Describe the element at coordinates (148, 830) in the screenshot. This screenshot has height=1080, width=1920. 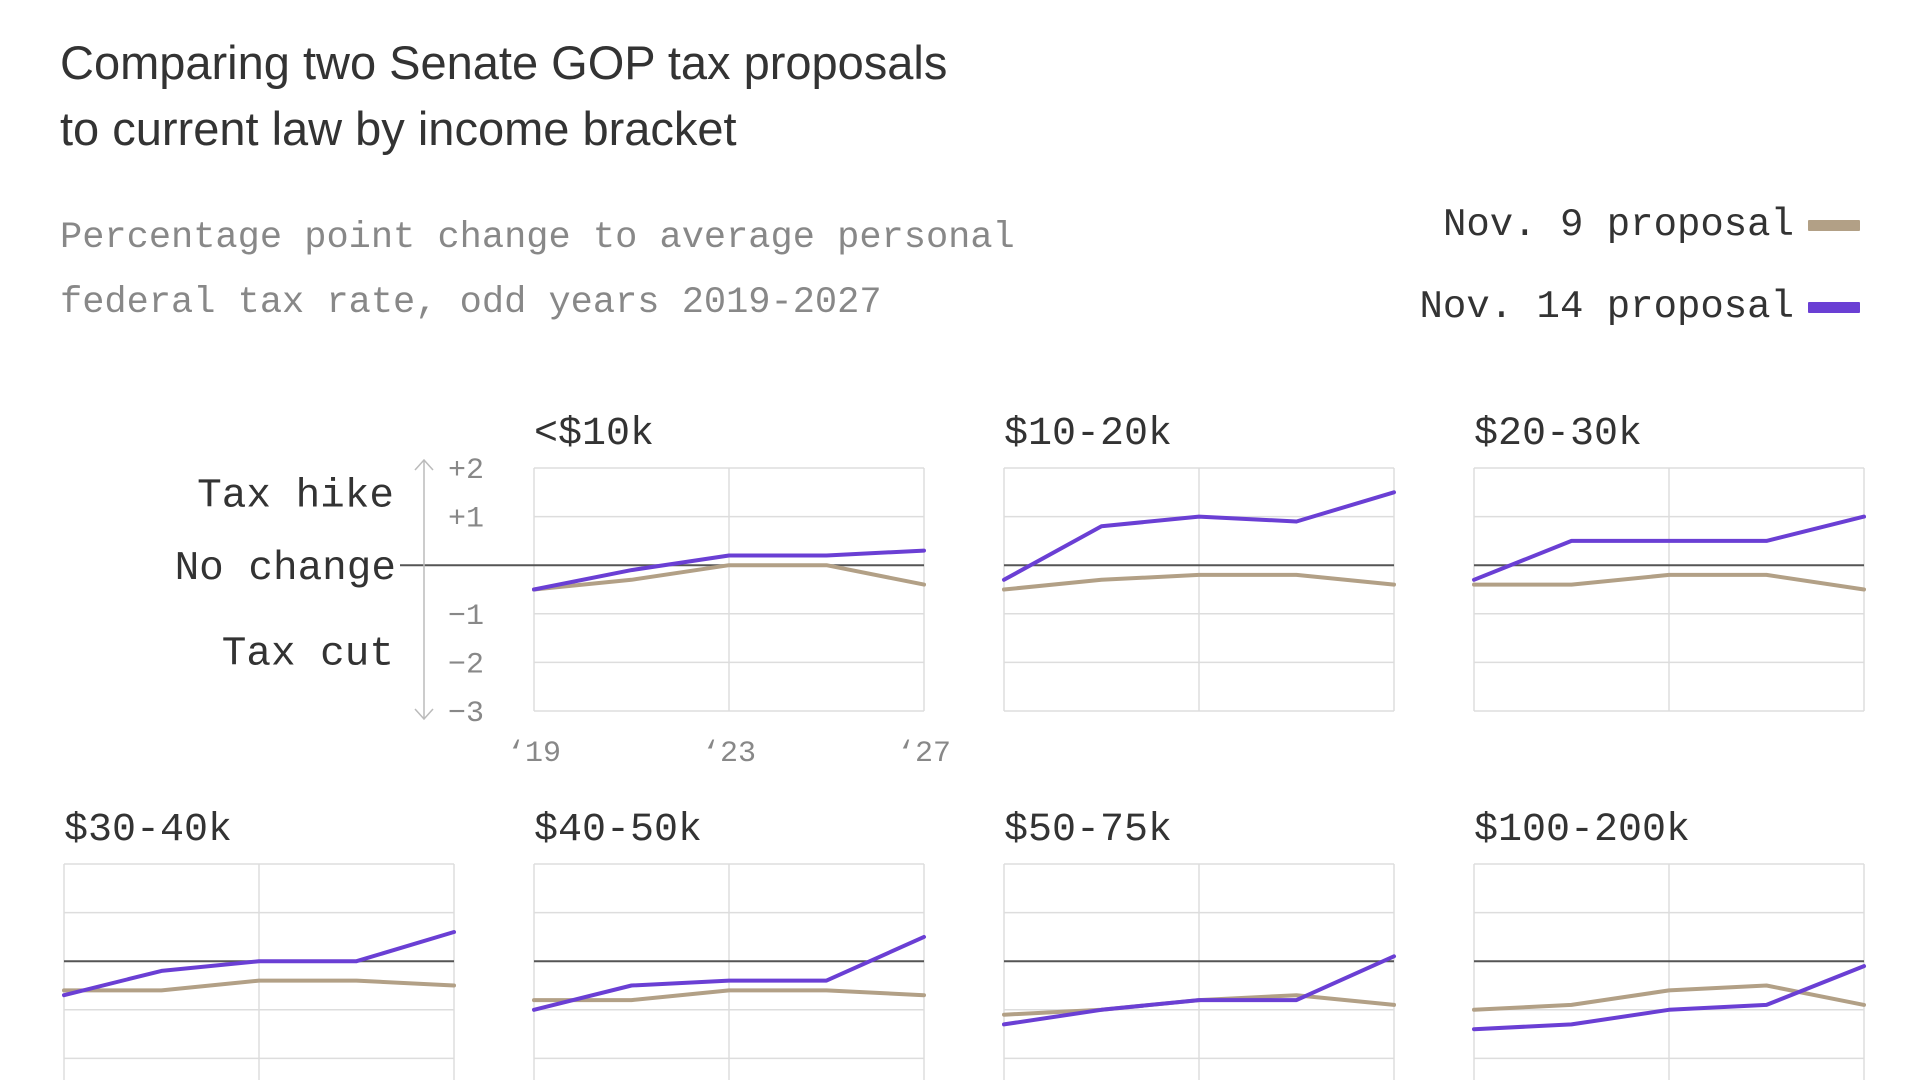
I see `panel-3-title: $30-40k` at that location.